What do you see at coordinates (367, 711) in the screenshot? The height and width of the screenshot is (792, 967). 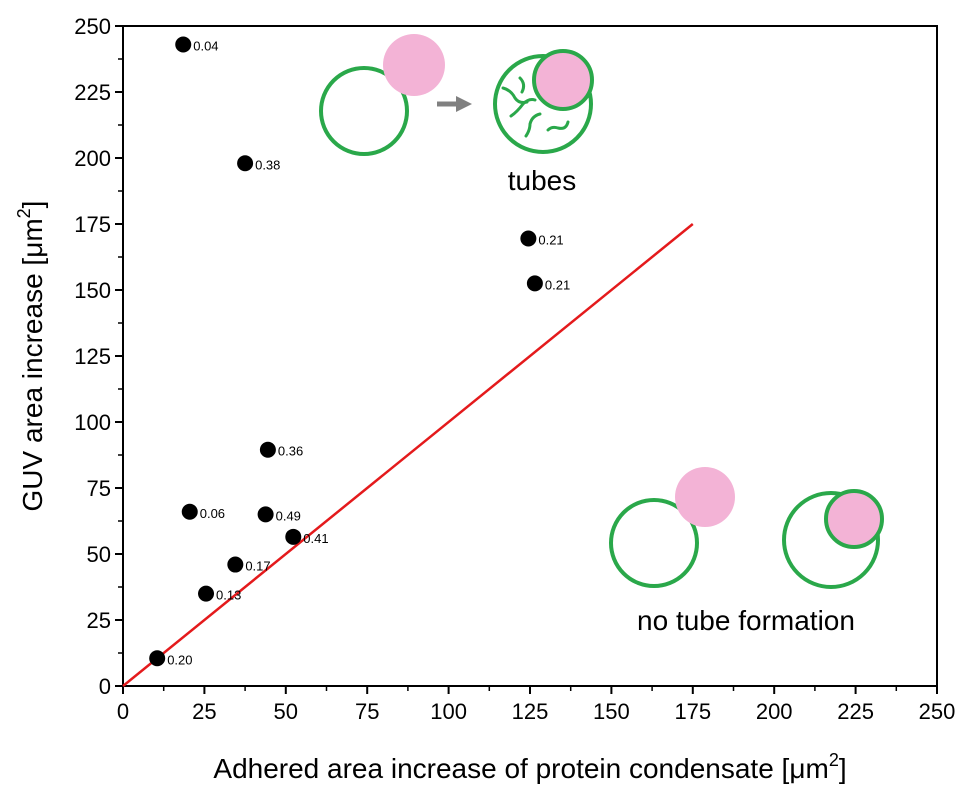 I see `x-tick-label: 75` at bounding box center [367, 711].